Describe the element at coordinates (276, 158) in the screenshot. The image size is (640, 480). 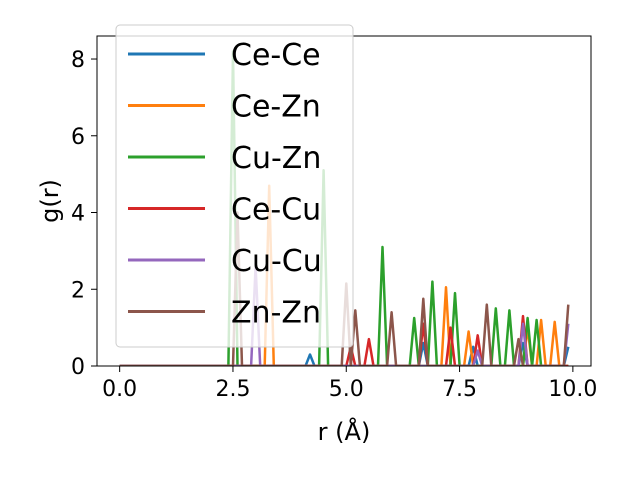
I see `legend-label-cu-zn: Cu-Zn` at that location.